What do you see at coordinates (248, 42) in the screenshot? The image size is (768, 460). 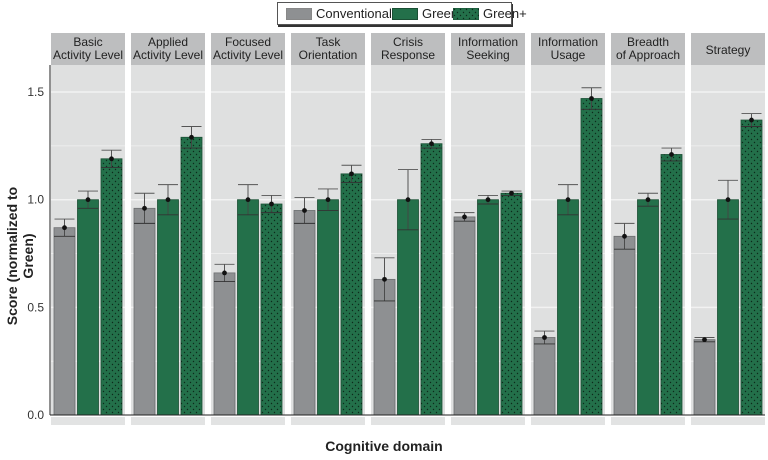 I see `panel-strip-label: Focused` at bounding box center [248, 42].